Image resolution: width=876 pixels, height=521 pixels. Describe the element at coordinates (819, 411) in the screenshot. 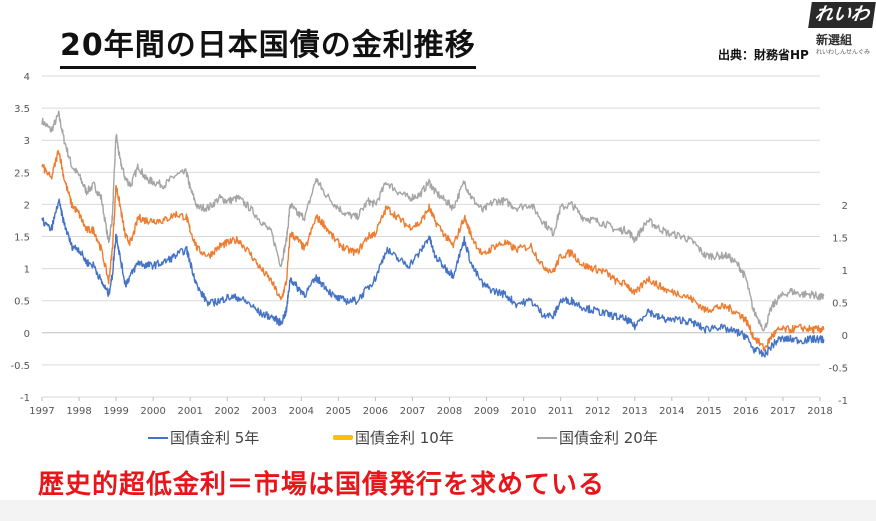

I see `x-tick-label: 2018` at that location.